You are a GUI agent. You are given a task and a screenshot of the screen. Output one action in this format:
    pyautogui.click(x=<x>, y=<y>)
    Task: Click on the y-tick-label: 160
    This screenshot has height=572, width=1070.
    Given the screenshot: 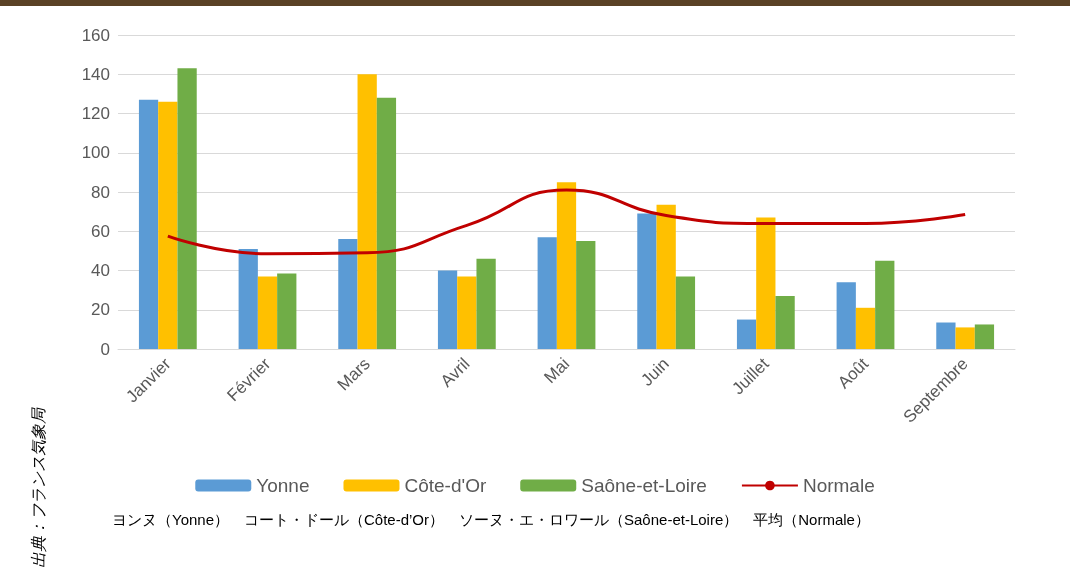 What is the action you would take?
    pyautogui.click(x=95, y=35)
    